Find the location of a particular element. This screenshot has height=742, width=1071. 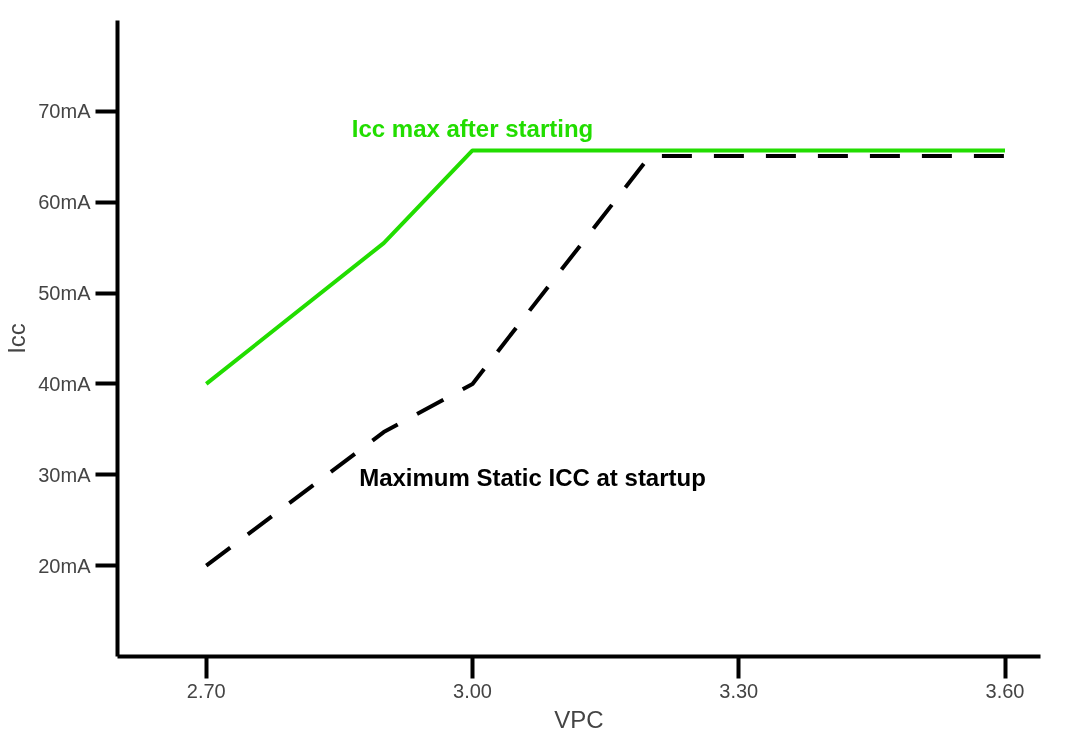

x-axis-title: VPC is located at coordinates (579, 719).